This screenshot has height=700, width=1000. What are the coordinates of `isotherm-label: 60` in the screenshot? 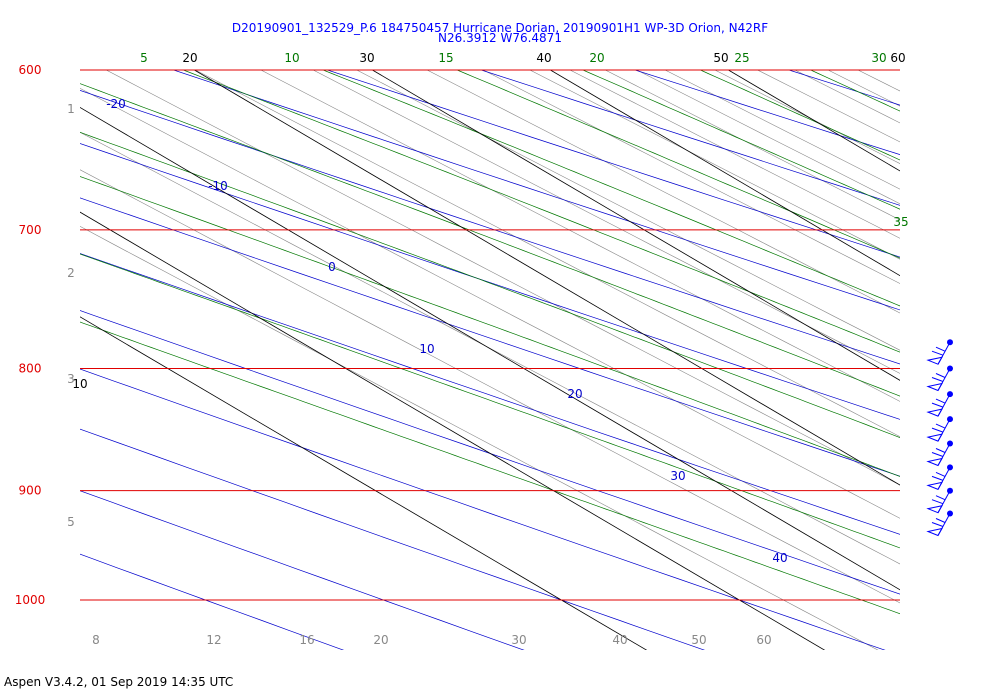 It's located at (897, 58).